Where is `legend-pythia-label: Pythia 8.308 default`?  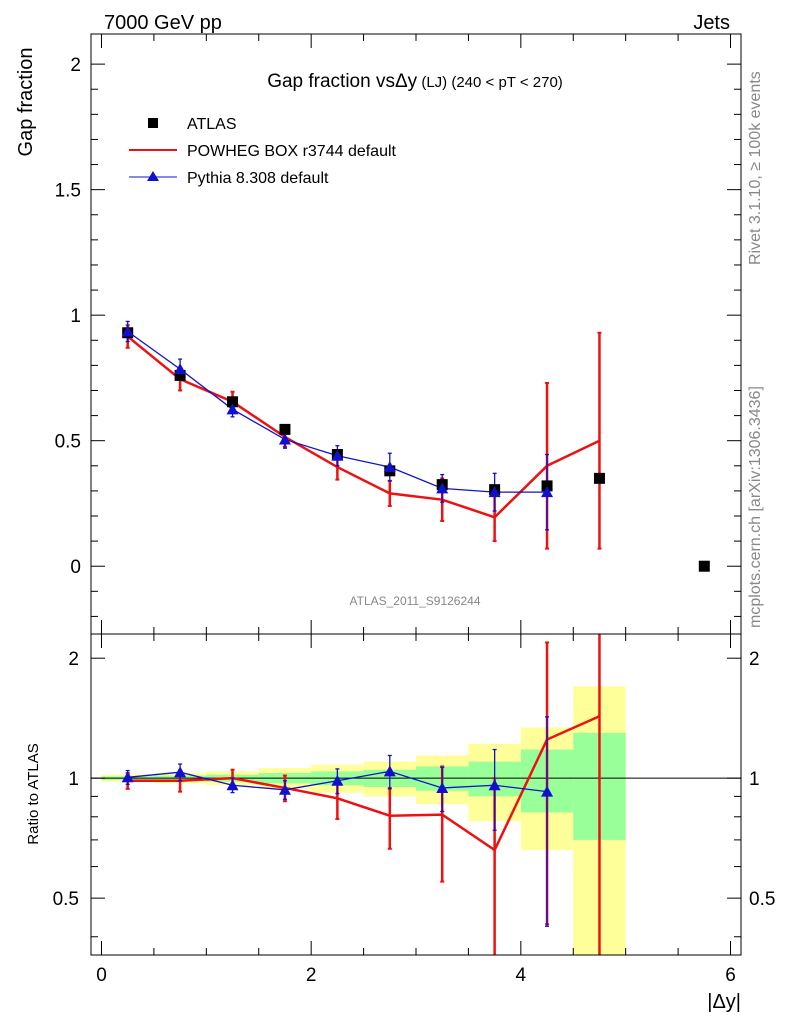
legend-pythia-label: Pythia 8.308 default is located at coordinates (258, 178).